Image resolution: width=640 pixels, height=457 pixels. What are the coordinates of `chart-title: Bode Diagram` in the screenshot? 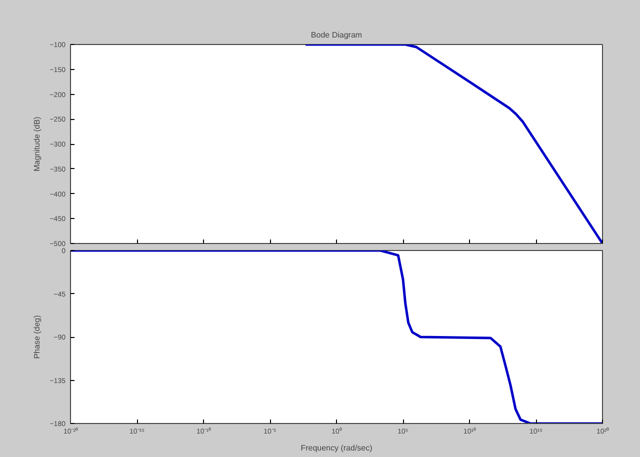 It's located at (336, 35).